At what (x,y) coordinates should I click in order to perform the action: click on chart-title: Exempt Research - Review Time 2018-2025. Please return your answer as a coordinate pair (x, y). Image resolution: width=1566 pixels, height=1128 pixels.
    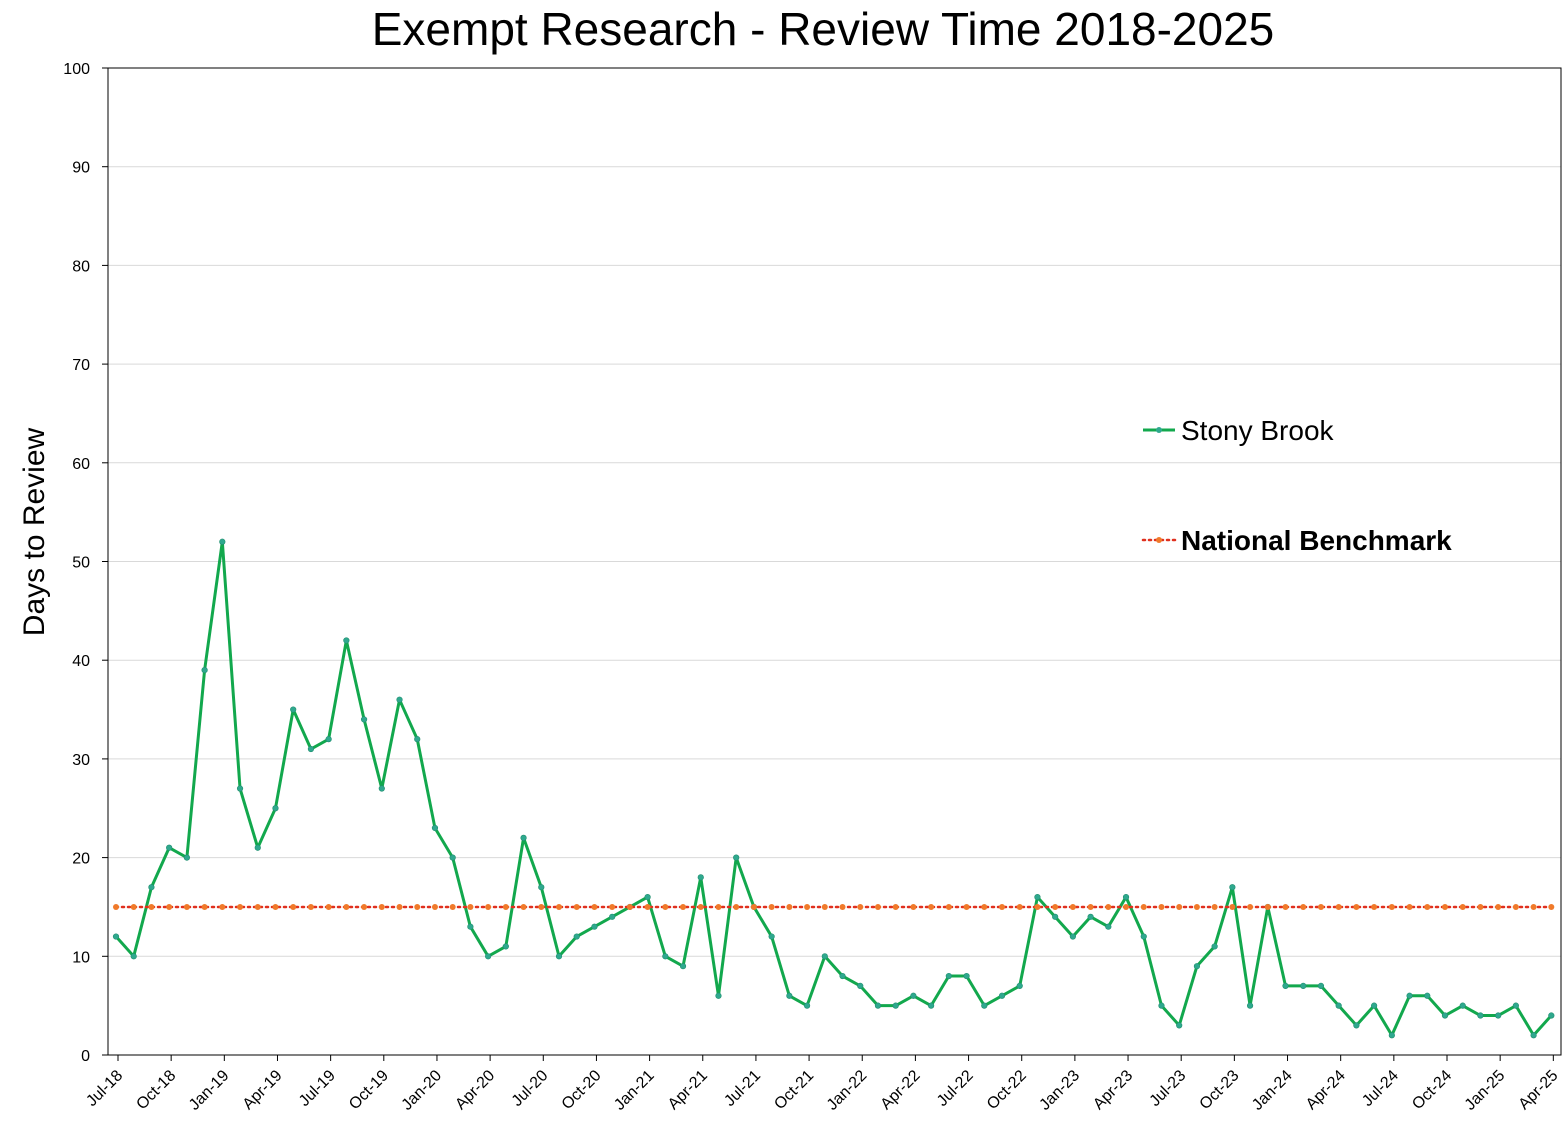
    Looking at the image, I should click on (823, 29).